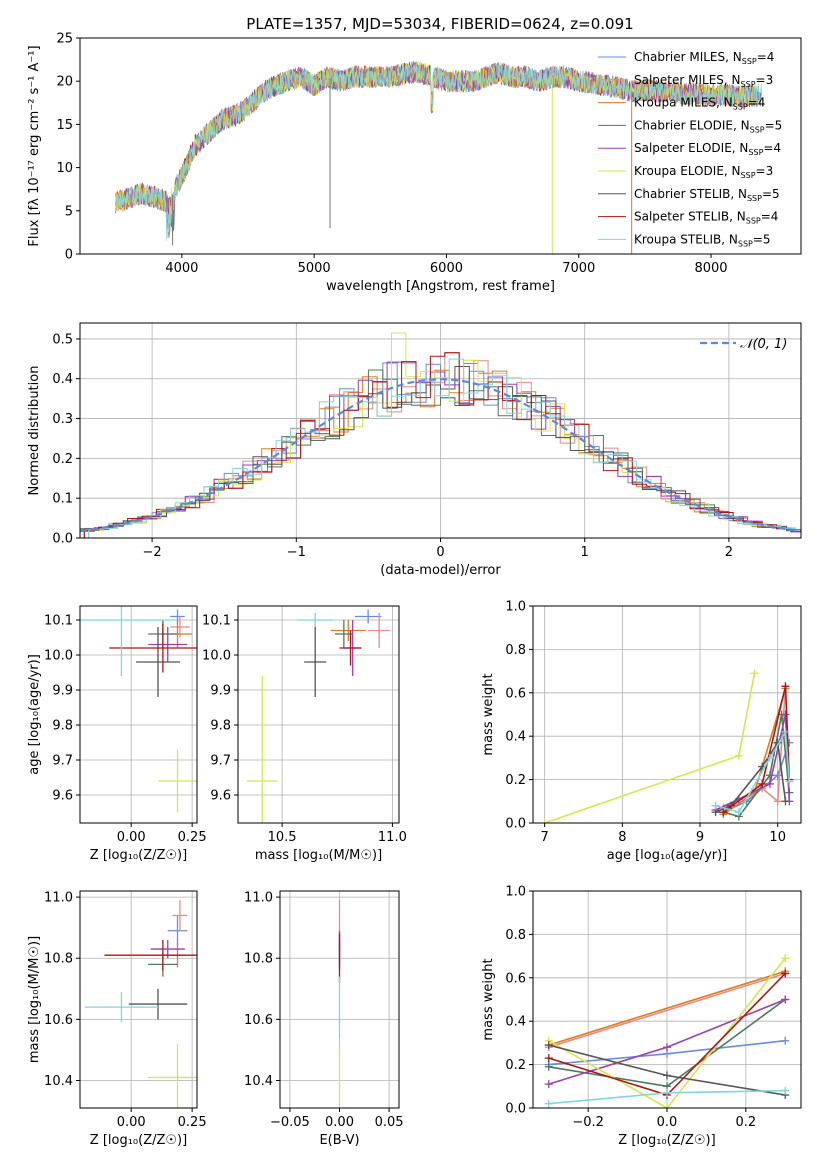 The height and width of the screenshot is (1170, 819). I want to click on y-tick-label: 9.9, so click(220, 691).